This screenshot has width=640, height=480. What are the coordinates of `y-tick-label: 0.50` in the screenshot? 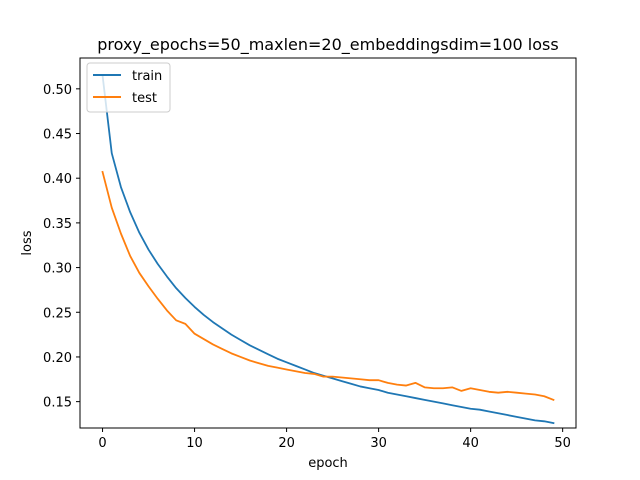 It's located at (57, 90).